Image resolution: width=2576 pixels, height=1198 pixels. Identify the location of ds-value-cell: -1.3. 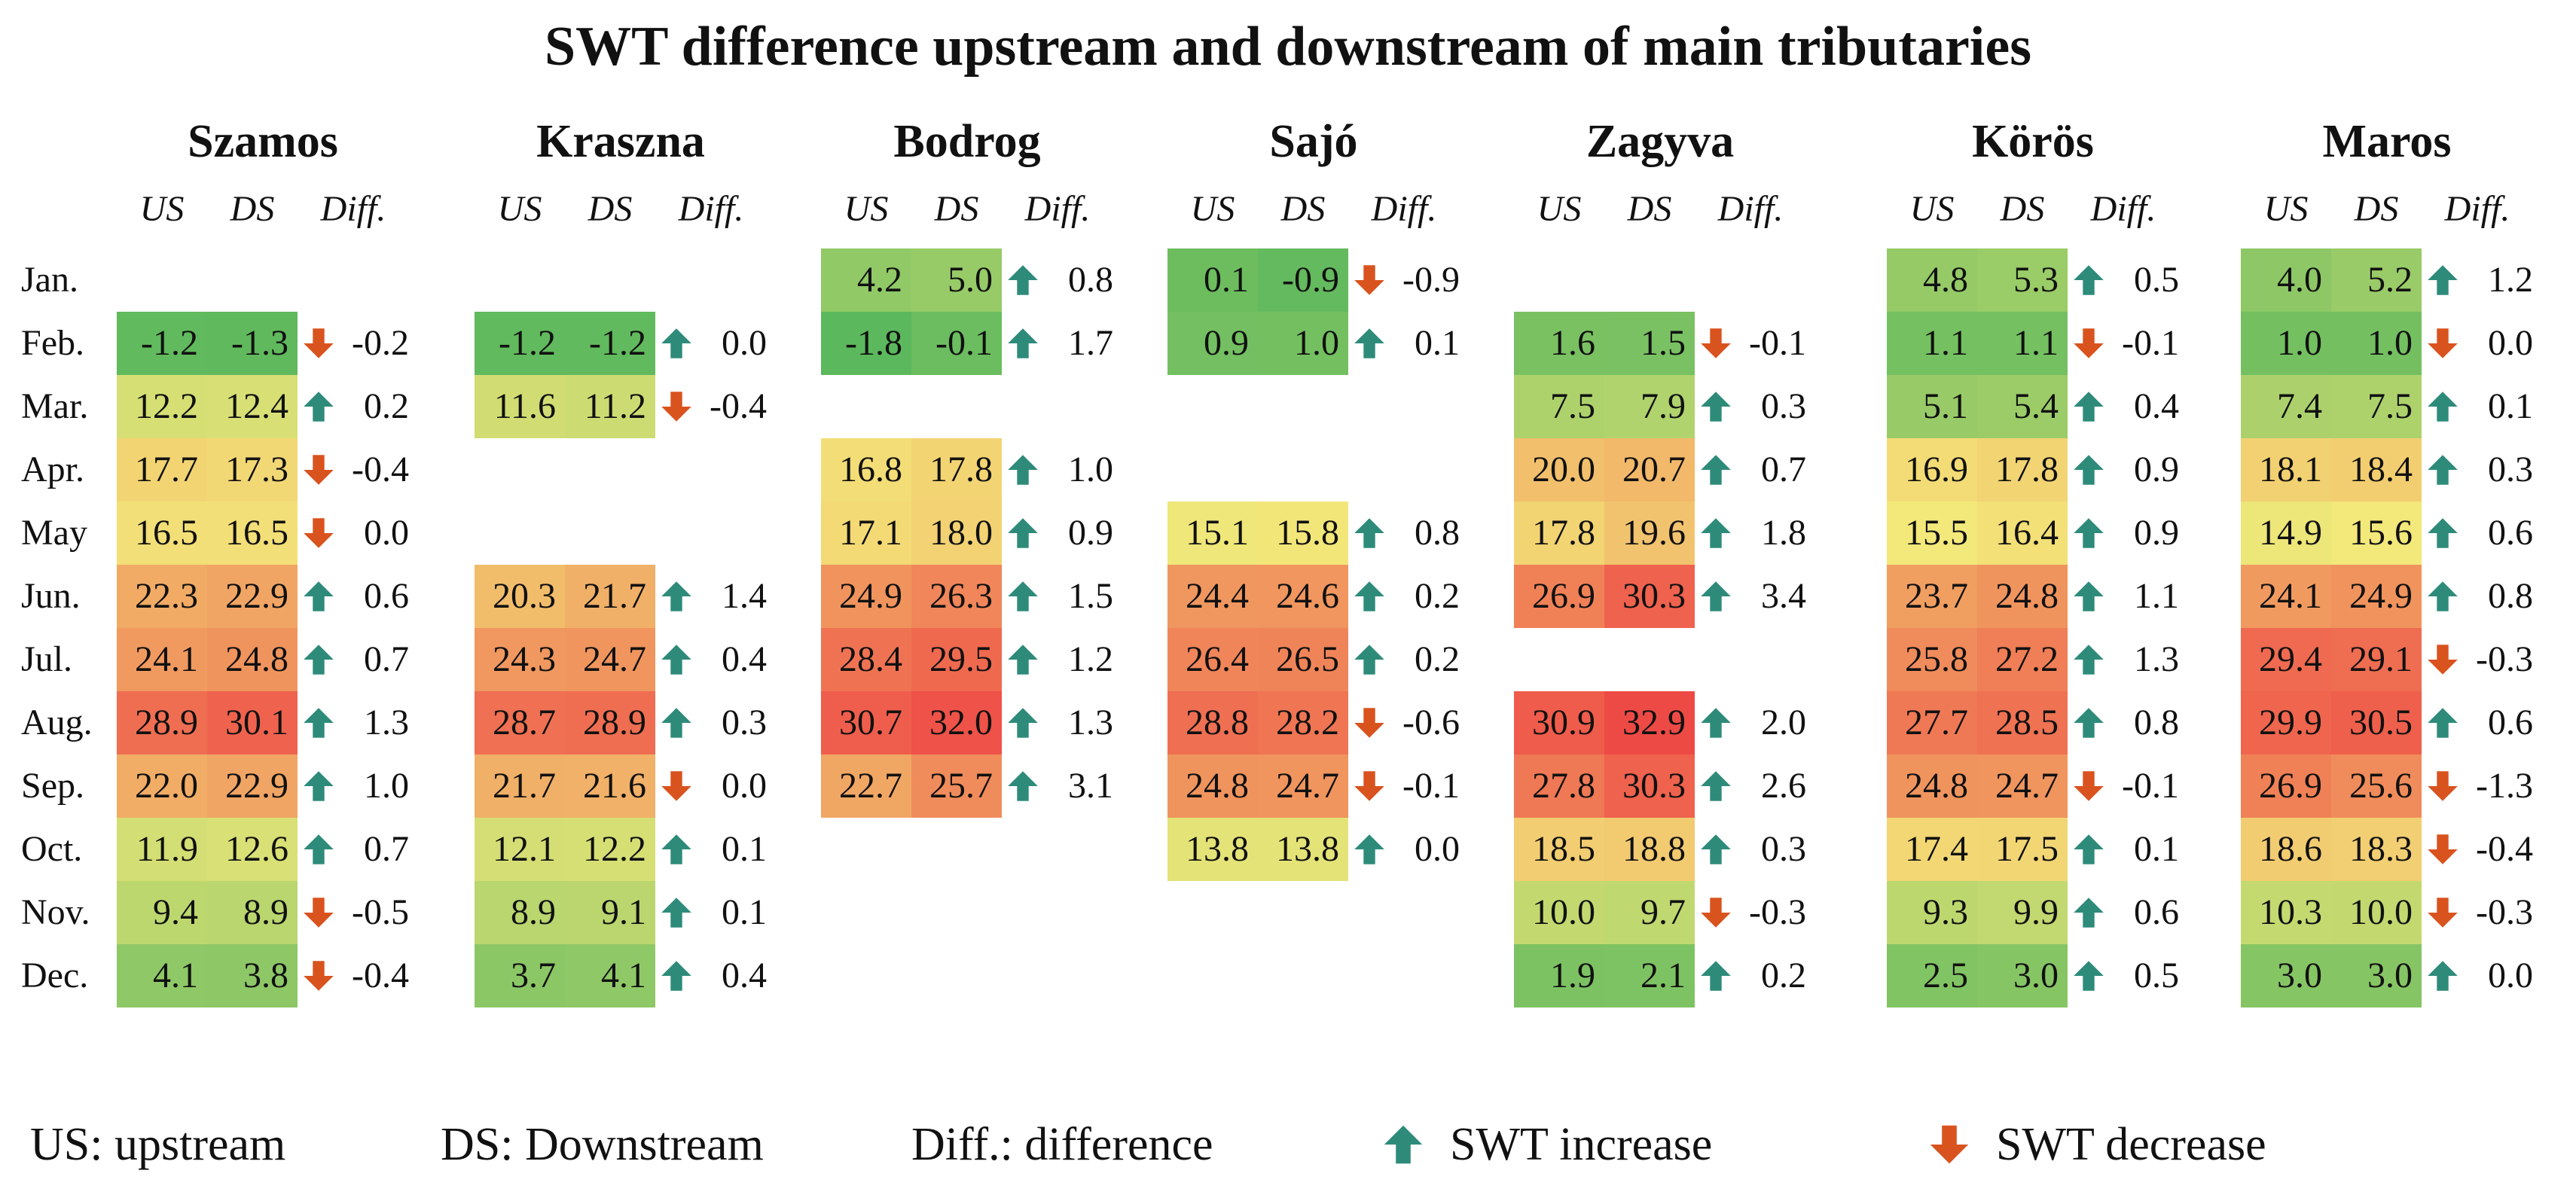
(252, 343).